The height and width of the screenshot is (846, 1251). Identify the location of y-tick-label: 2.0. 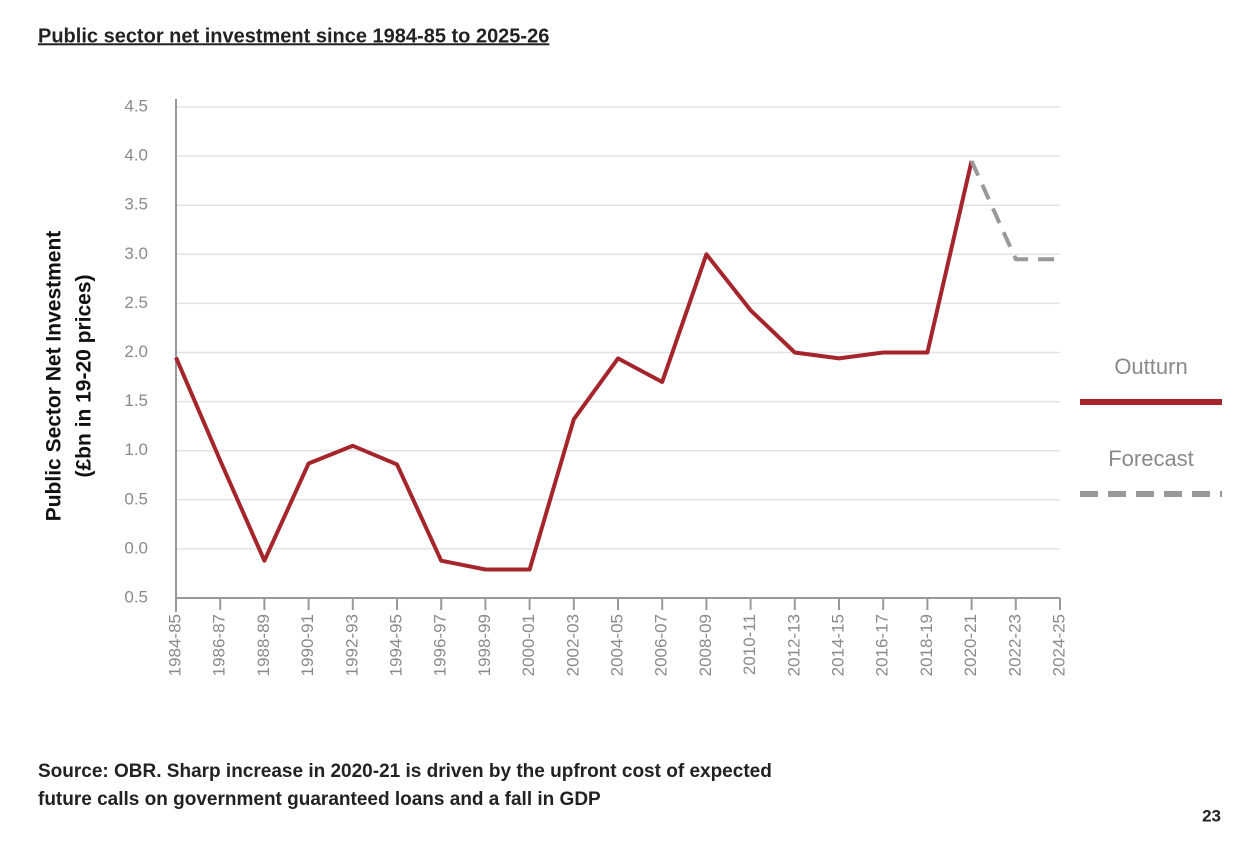
(136, 351).